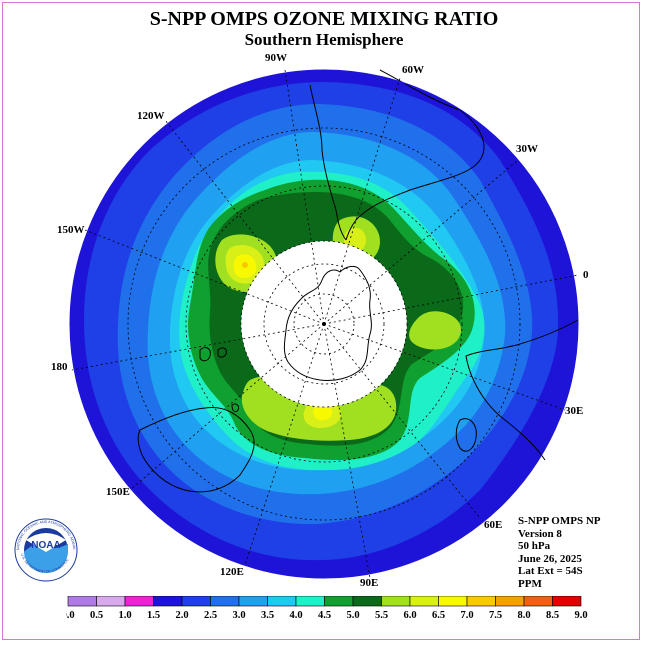  Describe the element at coordinates (397, 155) in the screenshot. I see `south-america-coast` at that location.